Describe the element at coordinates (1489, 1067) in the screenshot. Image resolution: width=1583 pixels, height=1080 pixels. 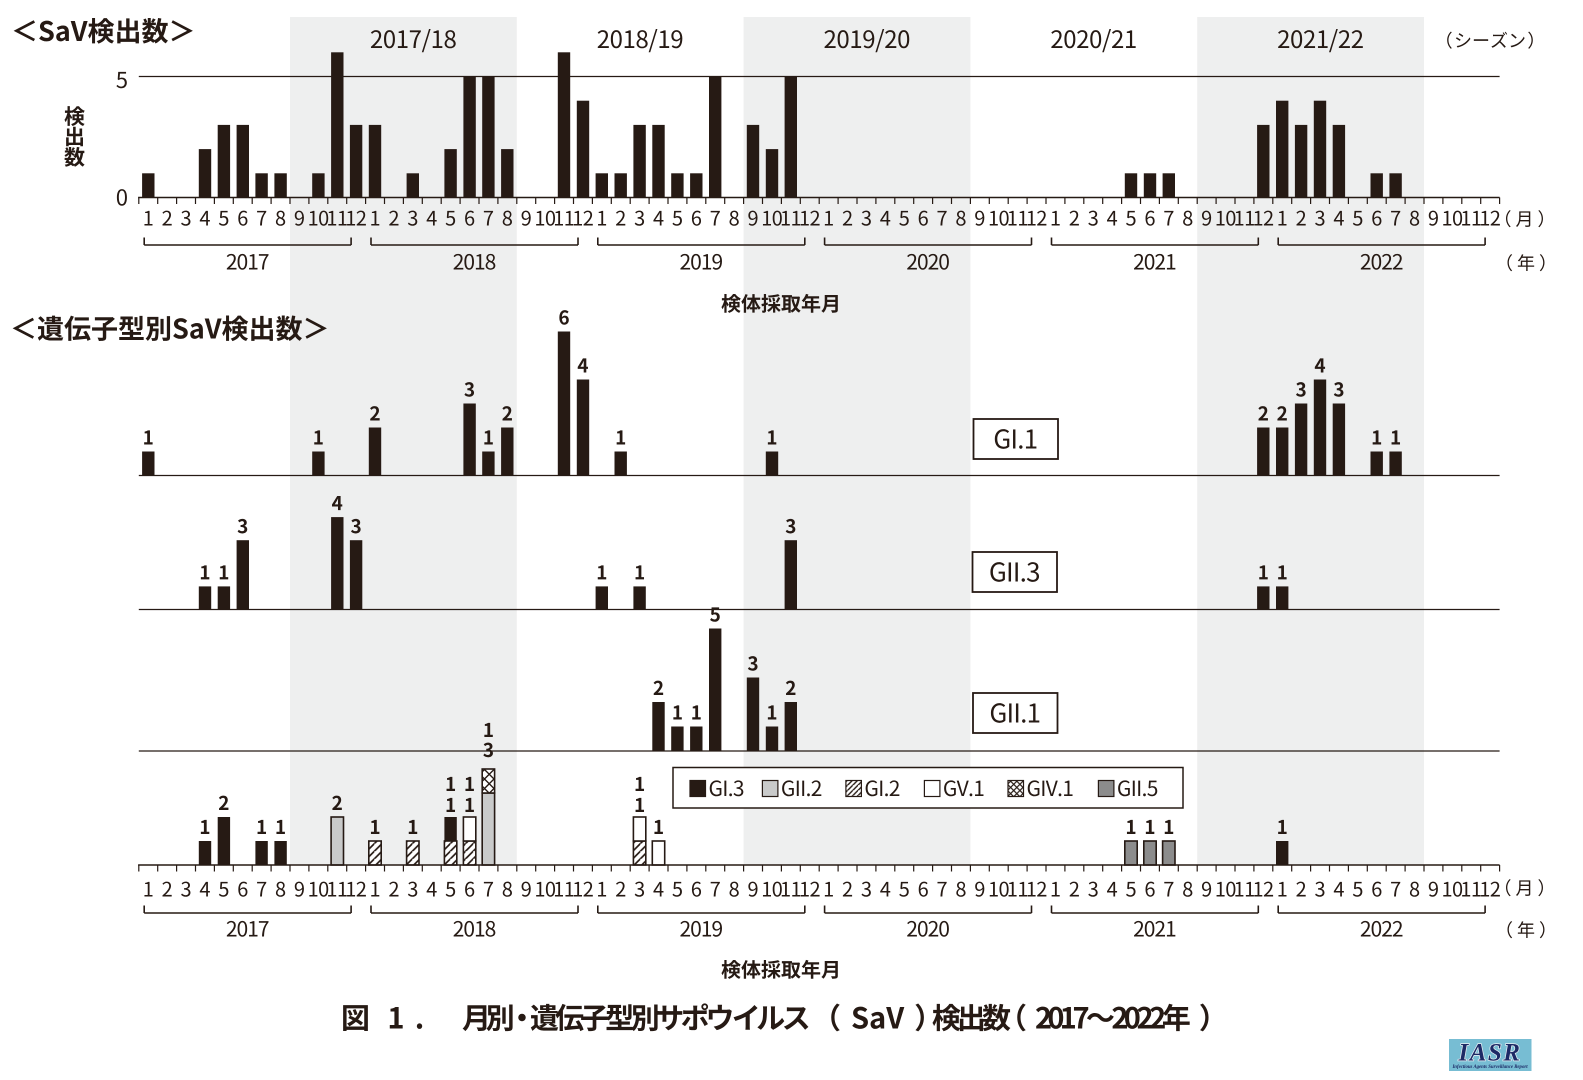
I see `svg-text:Infectious Agents Surveillance: Infectious Agents Surveillance Report` at that location.